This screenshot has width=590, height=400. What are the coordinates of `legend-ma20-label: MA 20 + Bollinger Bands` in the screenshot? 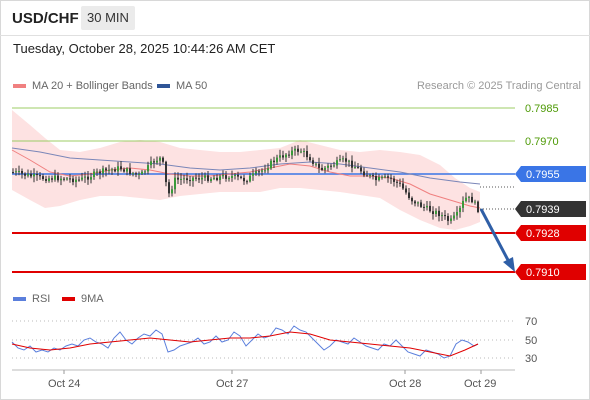 It's located at (92, 86).